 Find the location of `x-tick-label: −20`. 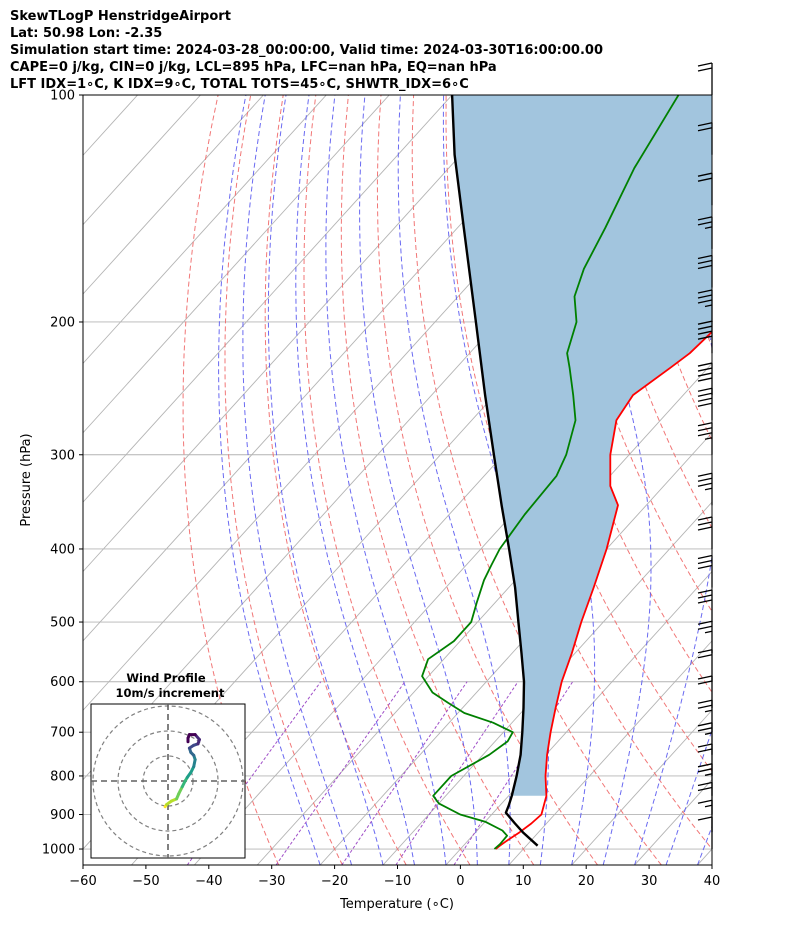

x-tick-label: −20 is located at coordinates (334, 881).